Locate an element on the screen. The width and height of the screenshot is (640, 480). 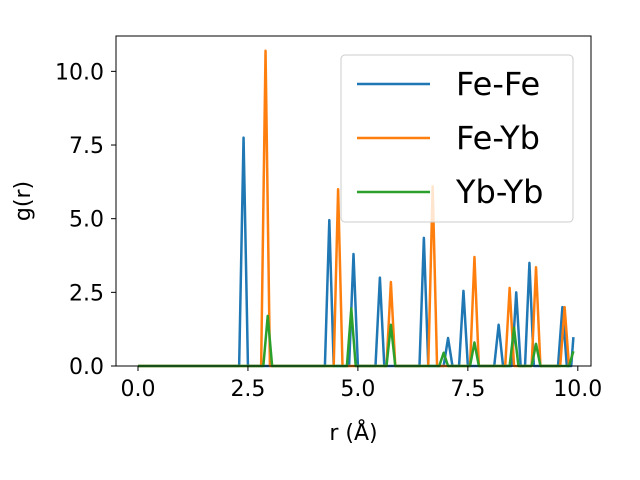
legend-label: Fe-Fe is located at coordinates (498, 84).